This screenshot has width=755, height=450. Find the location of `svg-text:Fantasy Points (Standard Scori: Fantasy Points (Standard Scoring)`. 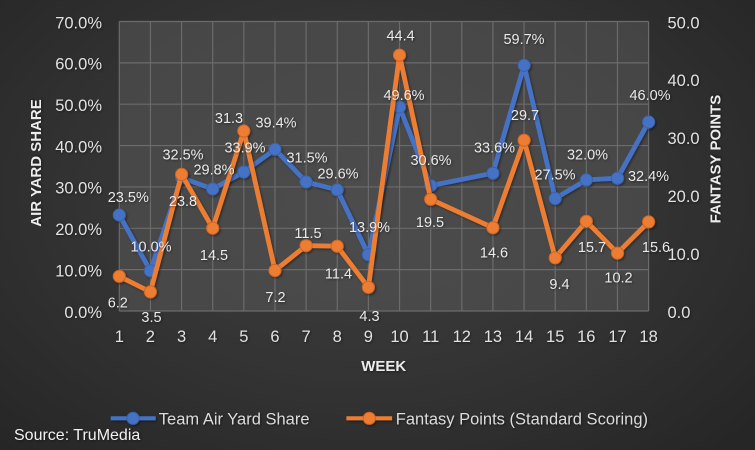

svg-text:Fantasy Points (Standard Scori: Fantasy Points (Standard Scoring) is located at coordinates (522, 420).